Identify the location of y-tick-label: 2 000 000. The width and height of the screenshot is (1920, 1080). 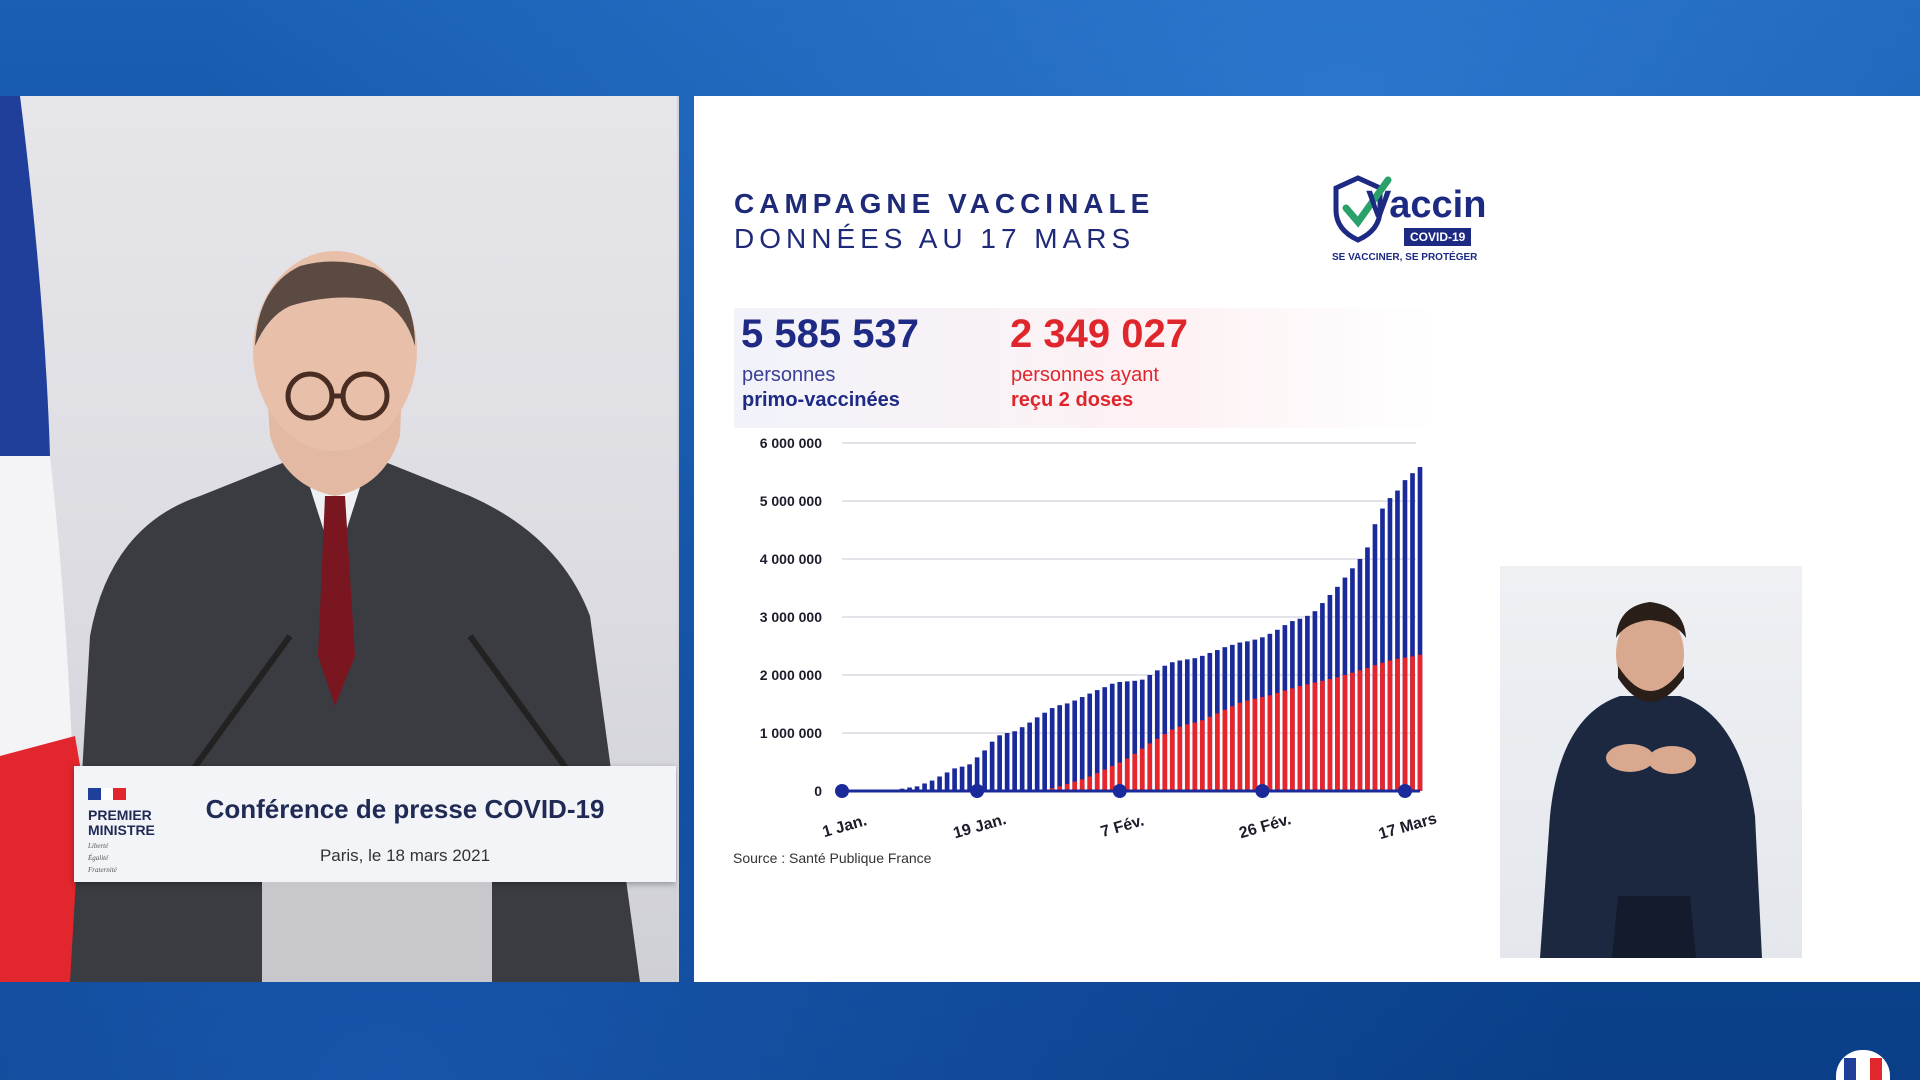
(791, 675).